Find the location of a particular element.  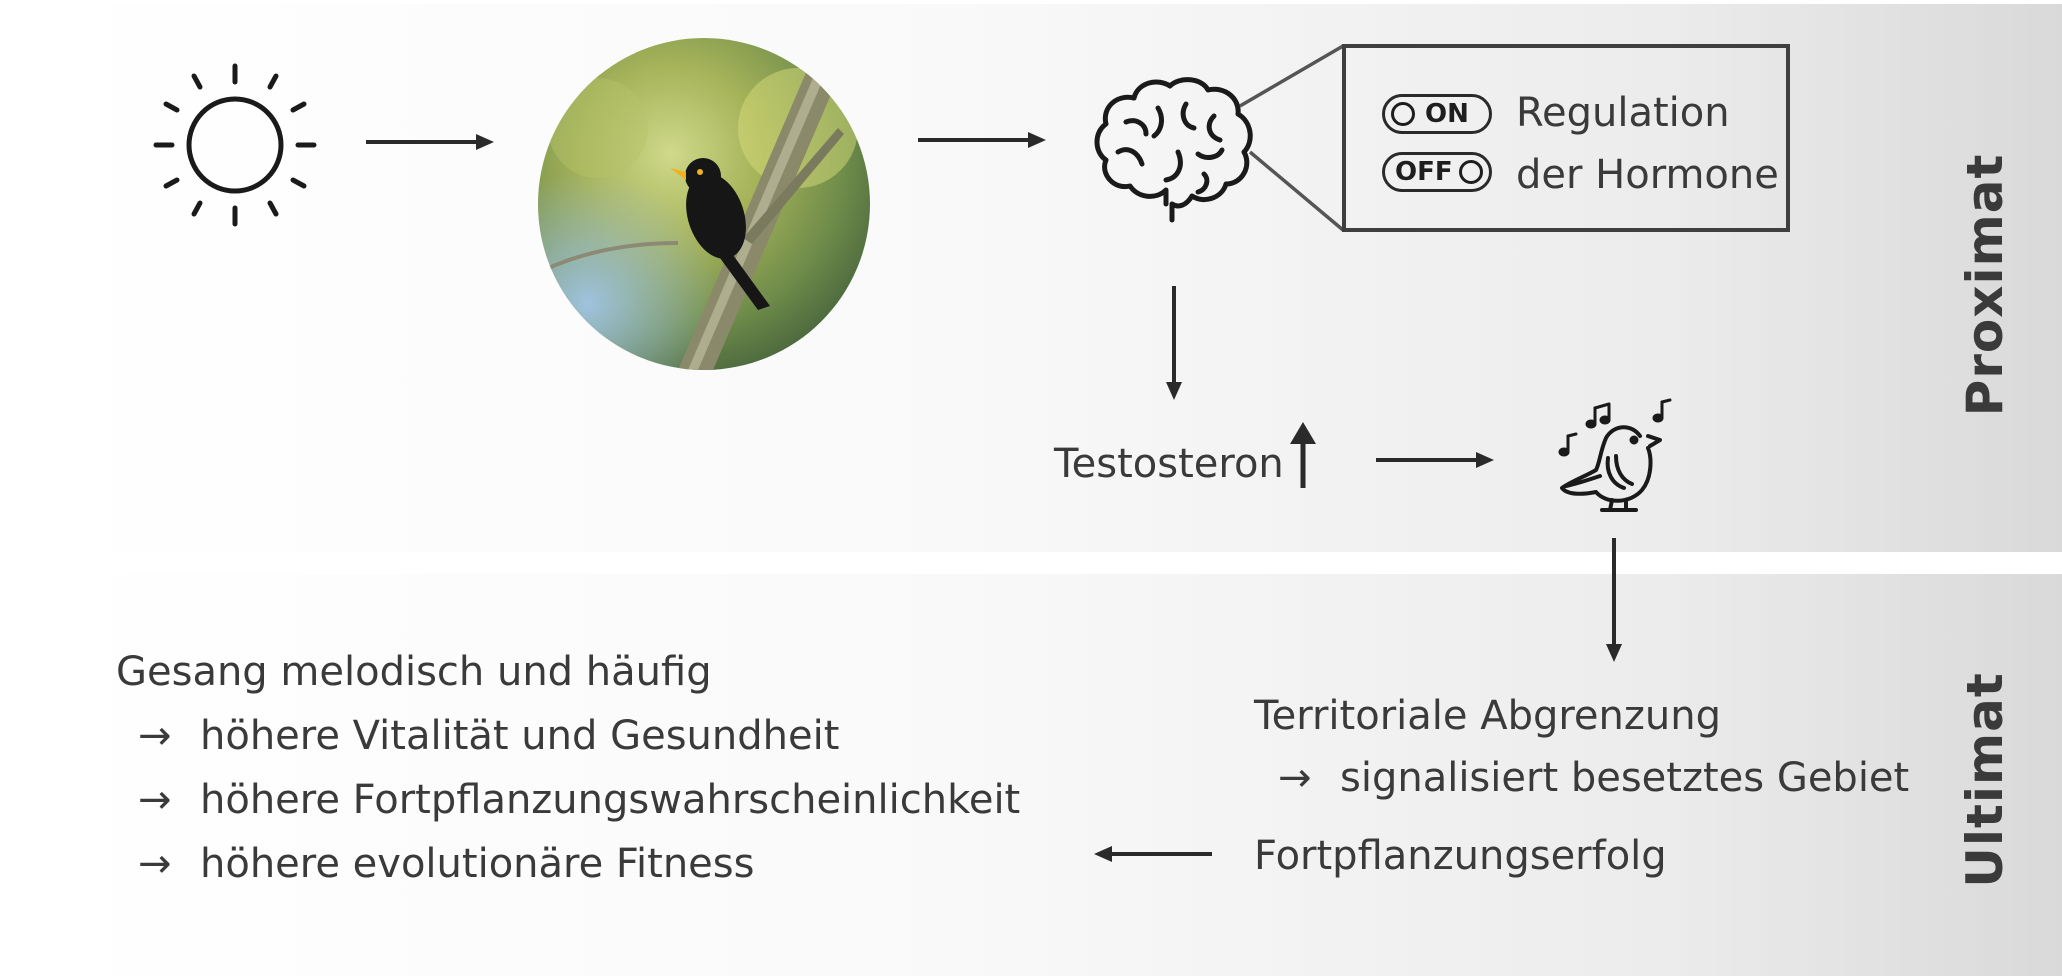

regulation-line-1: Regulation is located at coordinates (1623, 113).